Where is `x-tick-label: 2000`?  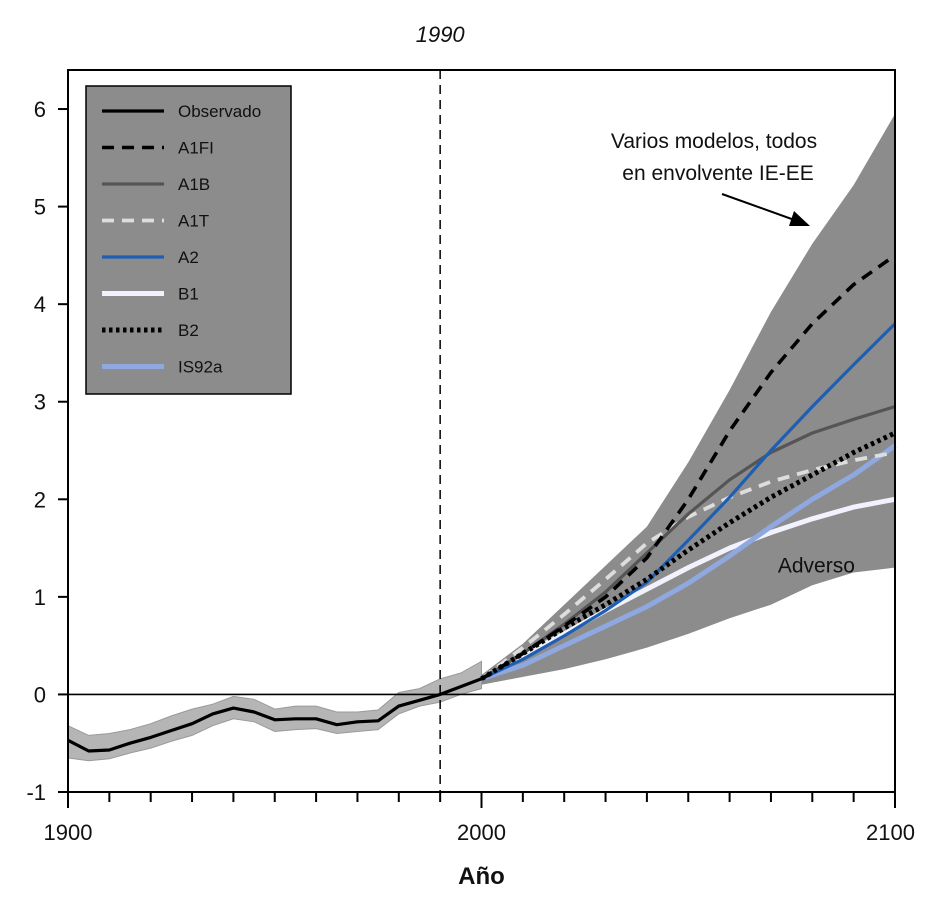
x-tick-label: 2000 is located at coordinates (481, 832).